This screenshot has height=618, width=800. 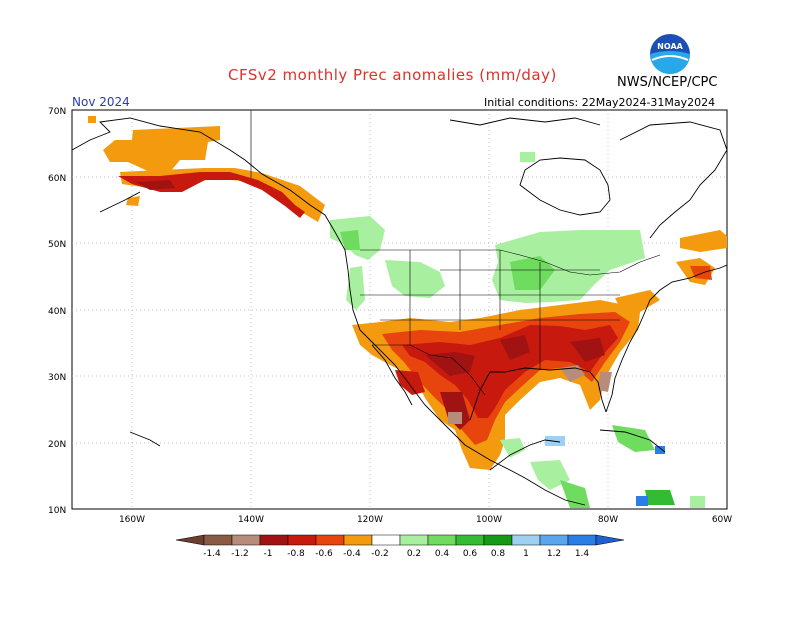 What do you see at coordinates (57, 179) in the screenshot?
I see `lat-label: 60N` at bounding box center [57, 179].